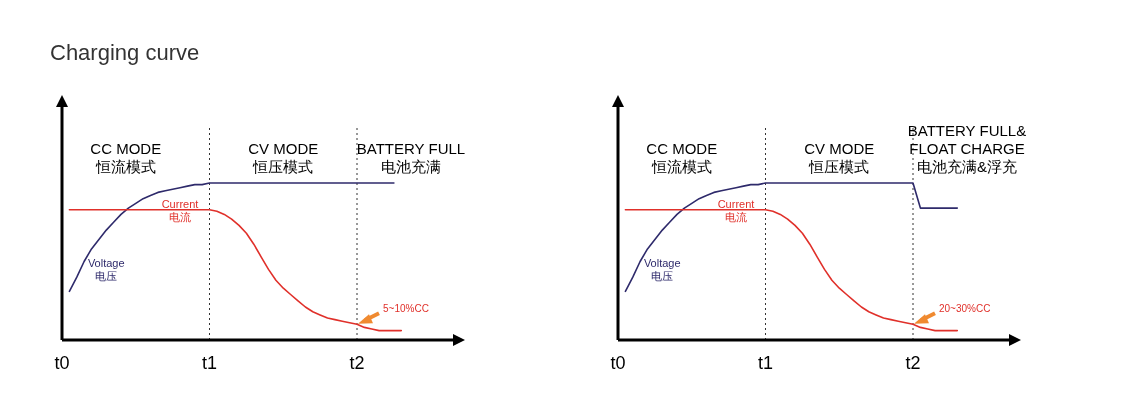 Image resolution: width=1124 pixels, height=416 pixels. Describe the element at coordinates (406, 309) in the screenshot. I see `annotation: 5~10%CC` at that location.